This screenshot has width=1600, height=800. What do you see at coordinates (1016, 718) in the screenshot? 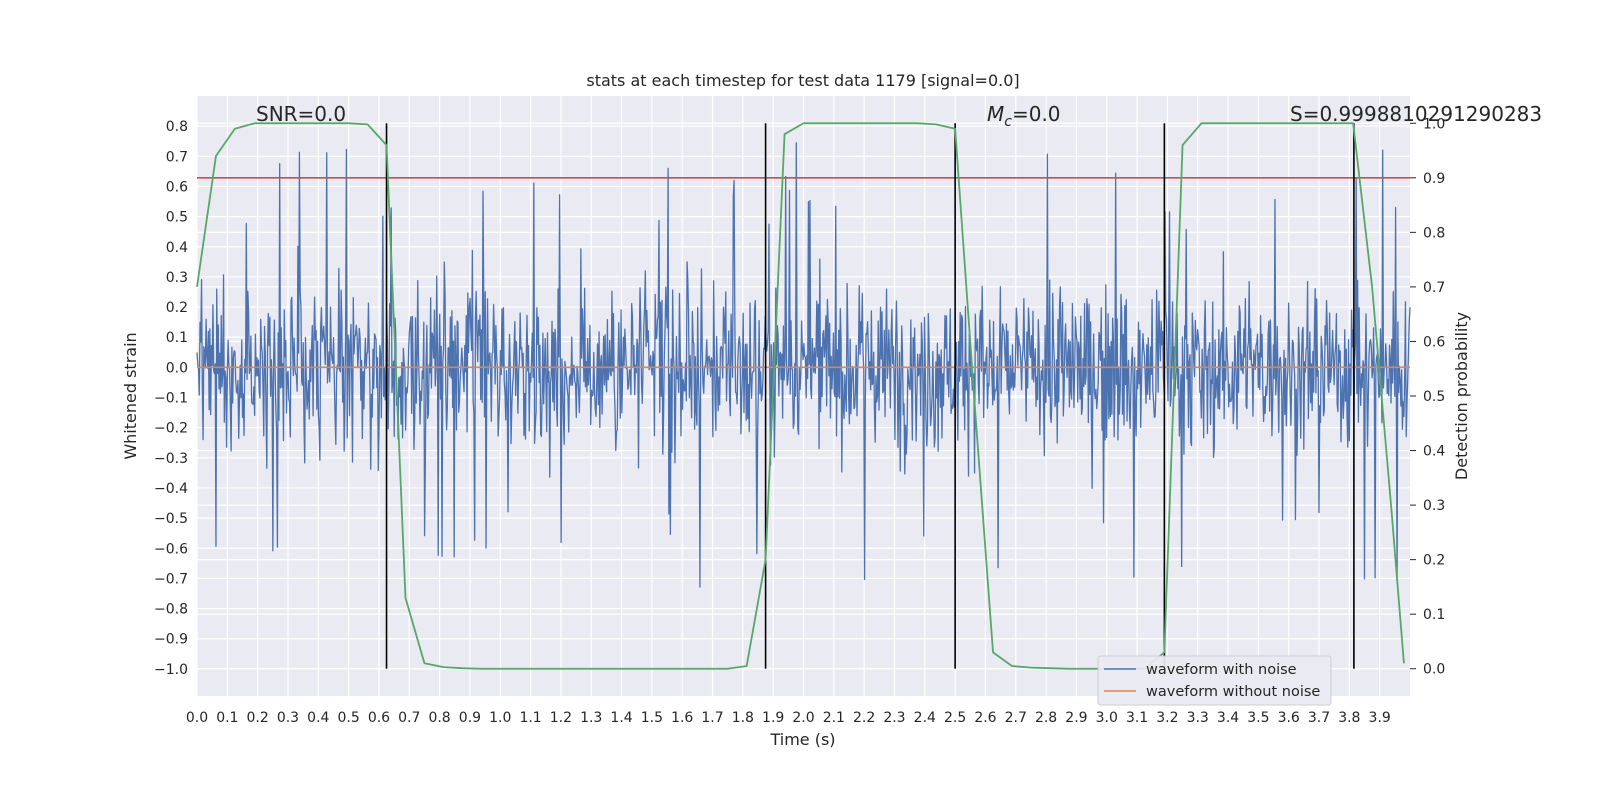
I see `x-tick-label: 2.7` at bounding box center [1016, 718].